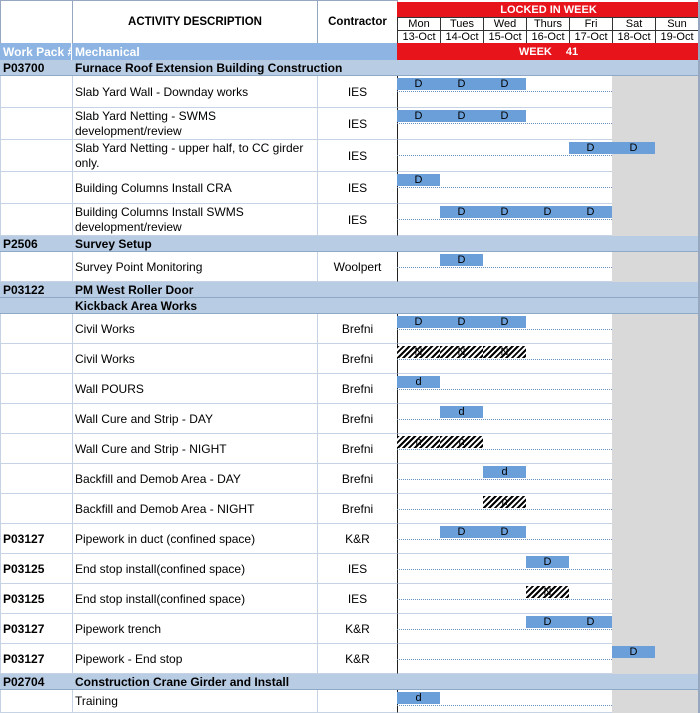  What do you see at coordinates (36, 22) in the screenshot?
I see `header-blank` at bounding box center [36, 22].